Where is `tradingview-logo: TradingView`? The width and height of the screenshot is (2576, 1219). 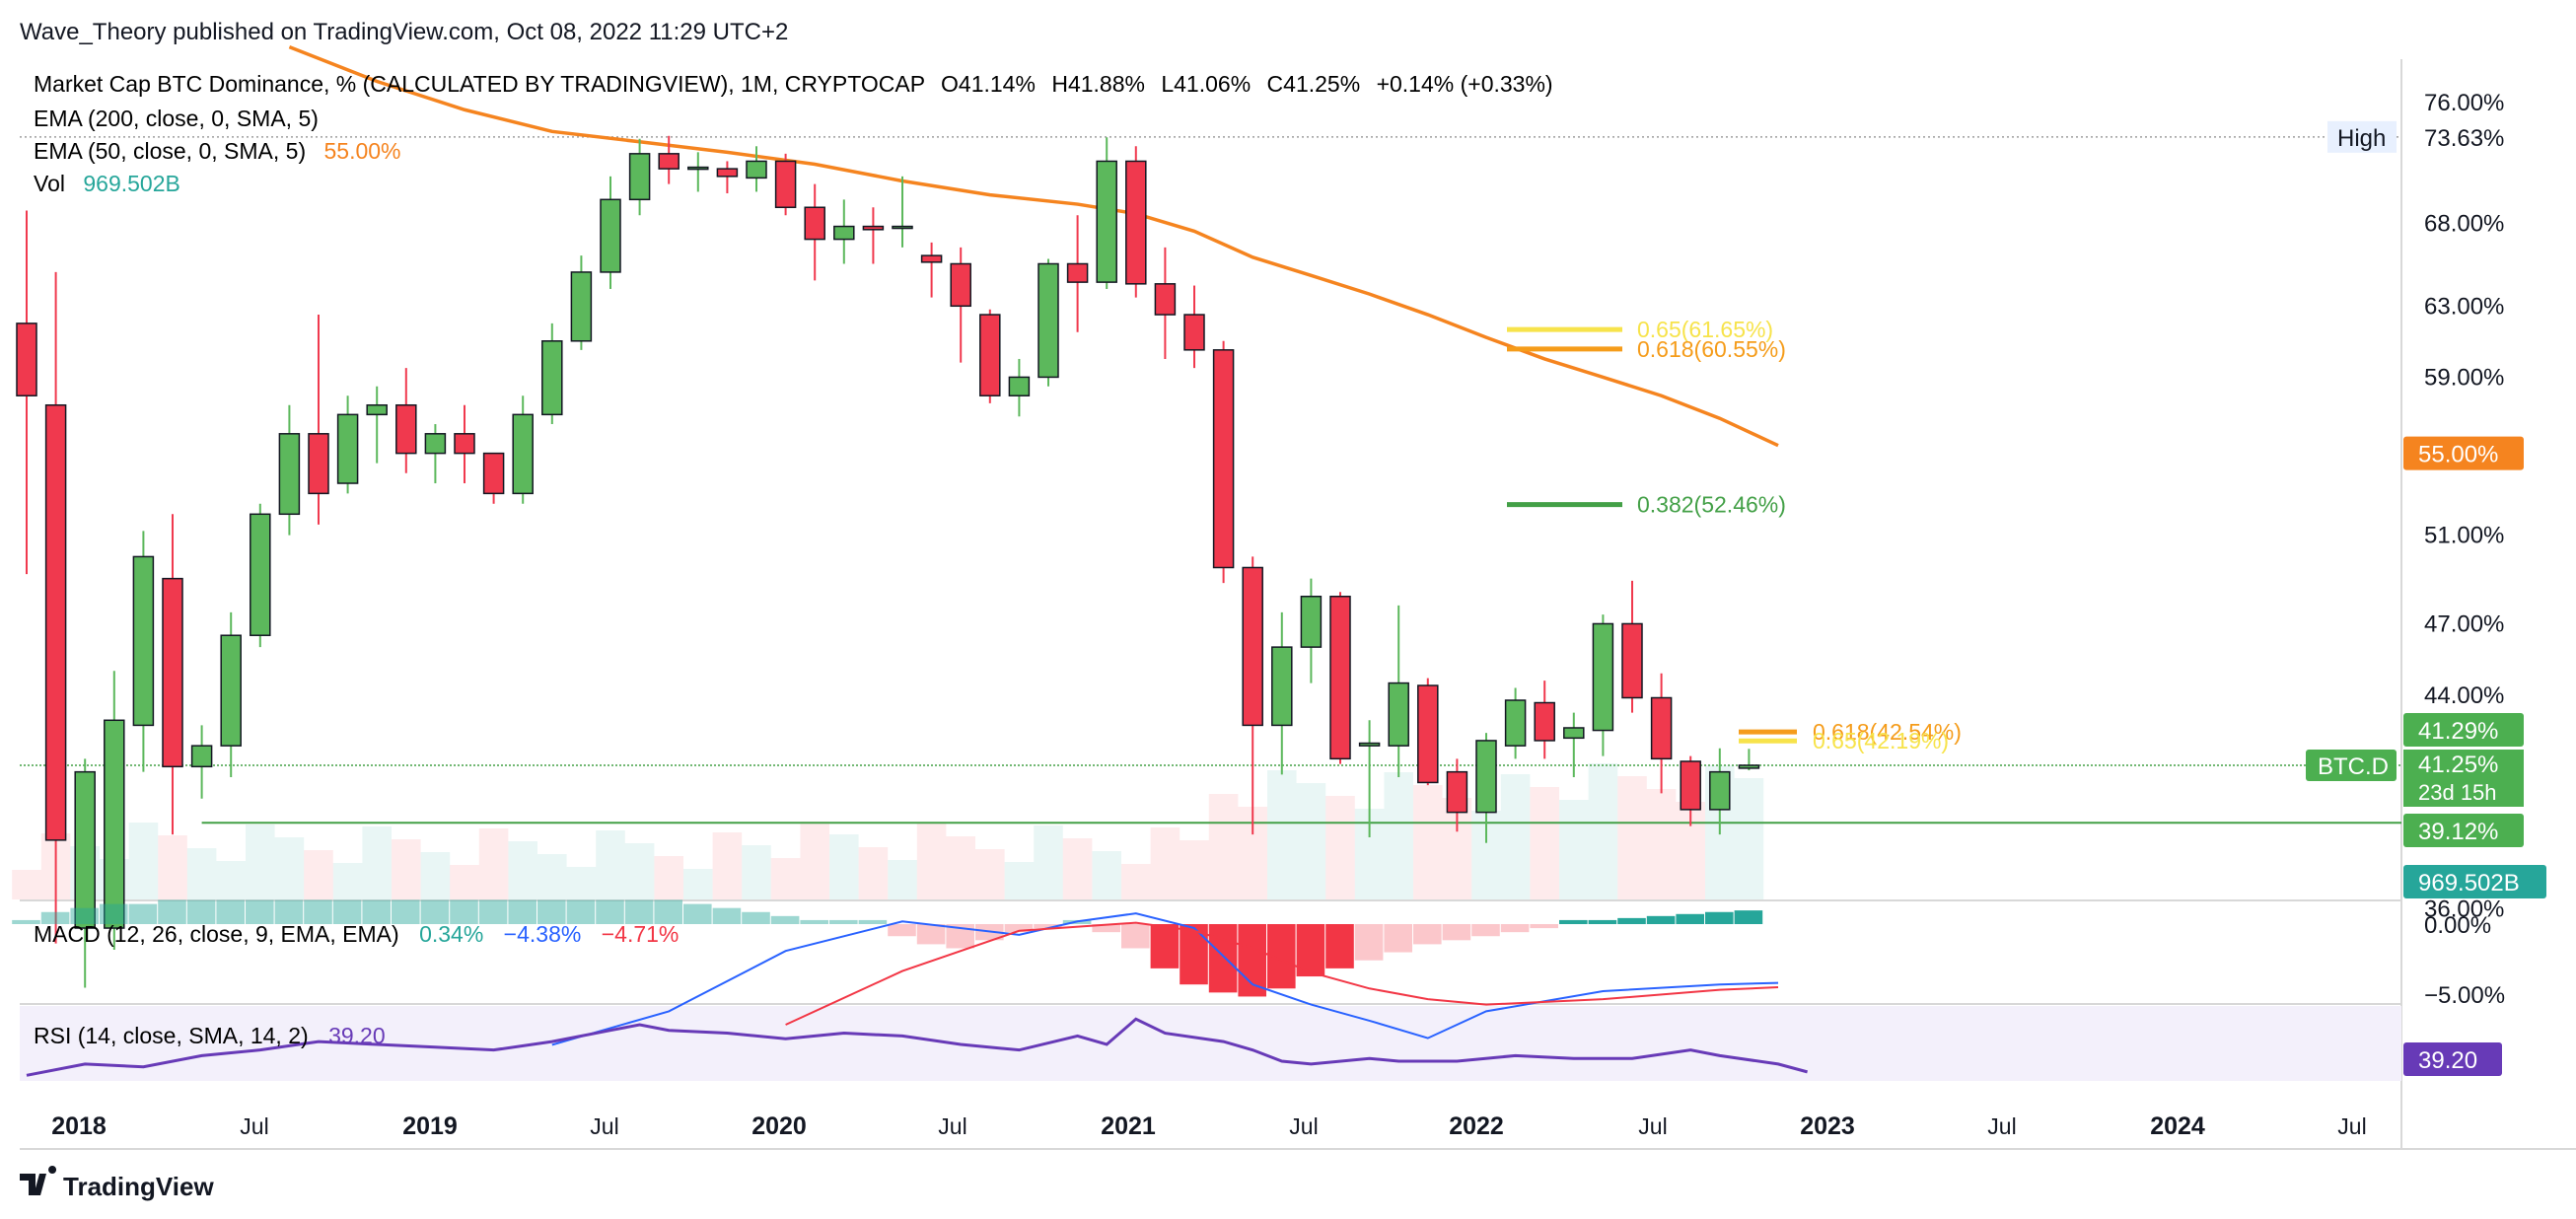
tradingview-logo: TradingView is located at coordinates (117, 1183).